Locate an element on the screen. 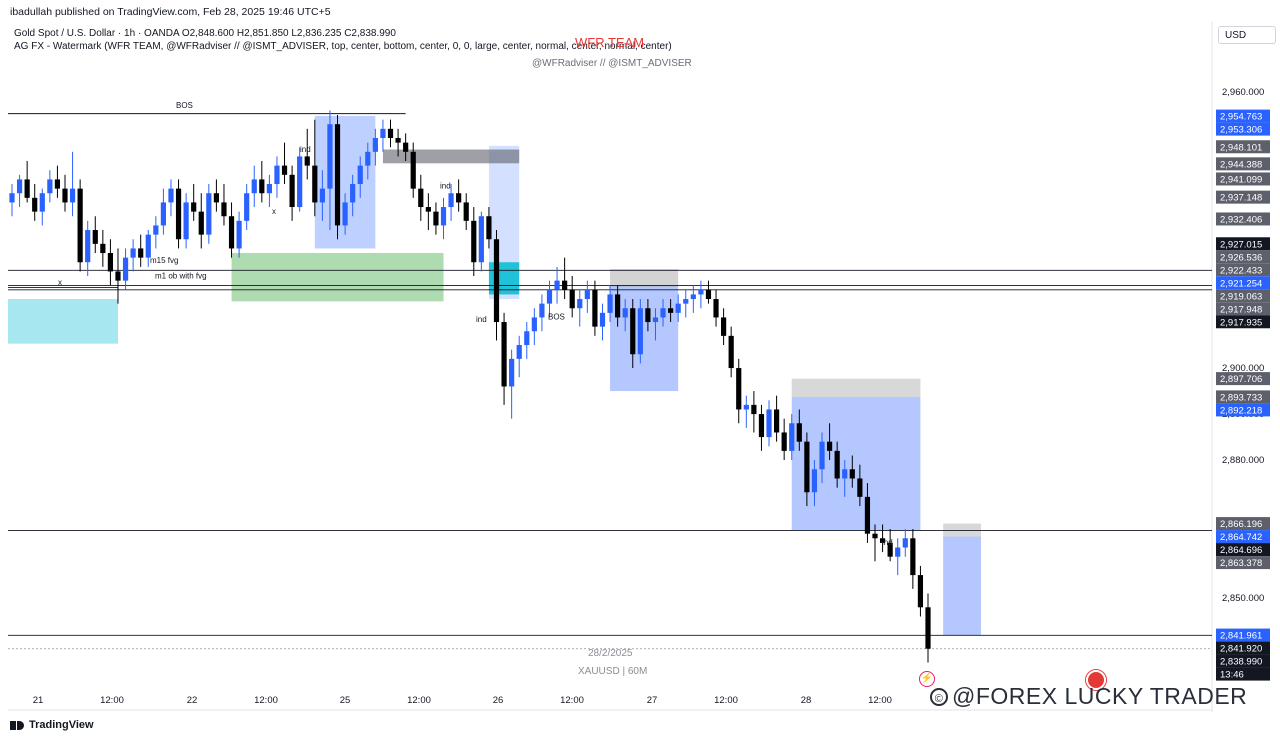 This screenshot has height=739, width=1280. price-tag-label: 2,926.536 is located at coordinates (1241, 257).